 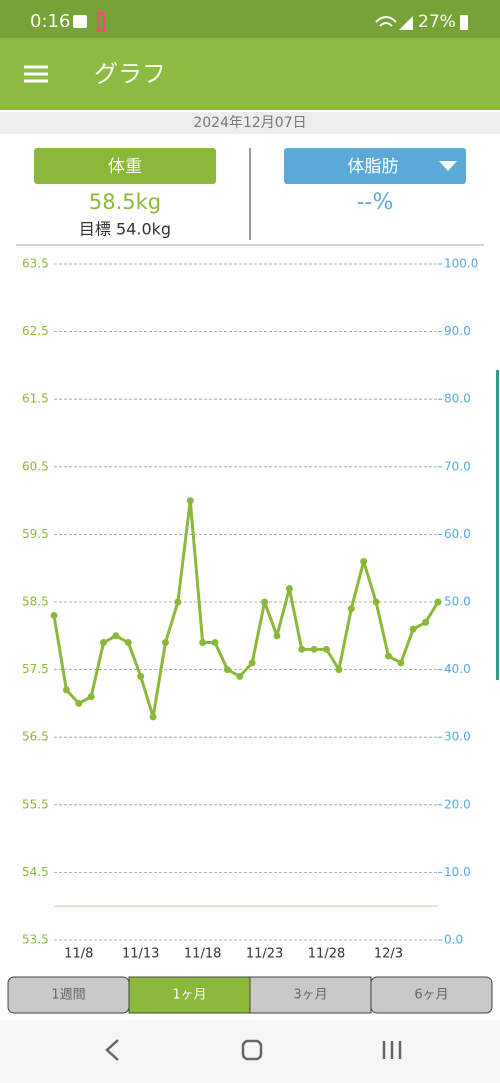 What do you see at coordinates (457, 804) in the screenshot?
I see `y2-tick-label: 20.0` at bounding box center [457, 804].